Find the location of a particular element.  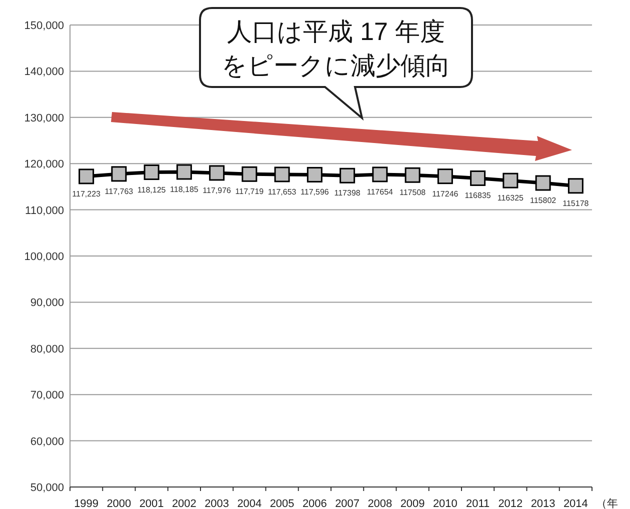

y-tick-label: 60,000 is located at coordinates (47, 442).